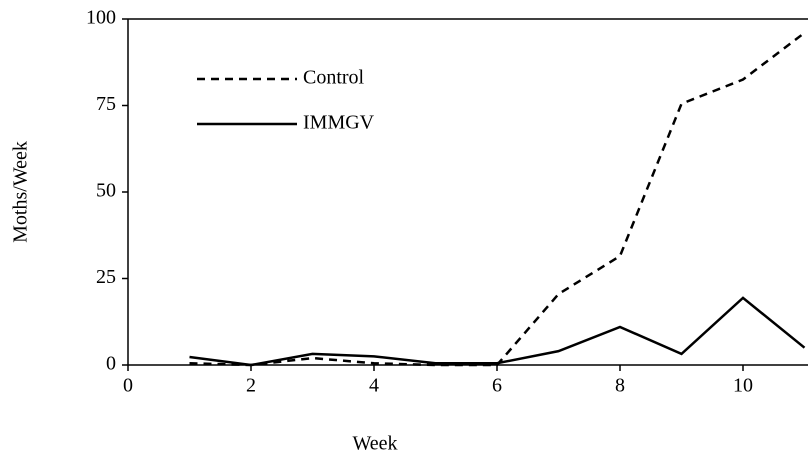  I want to click on y-tick-label: 50, so click(106, 191).